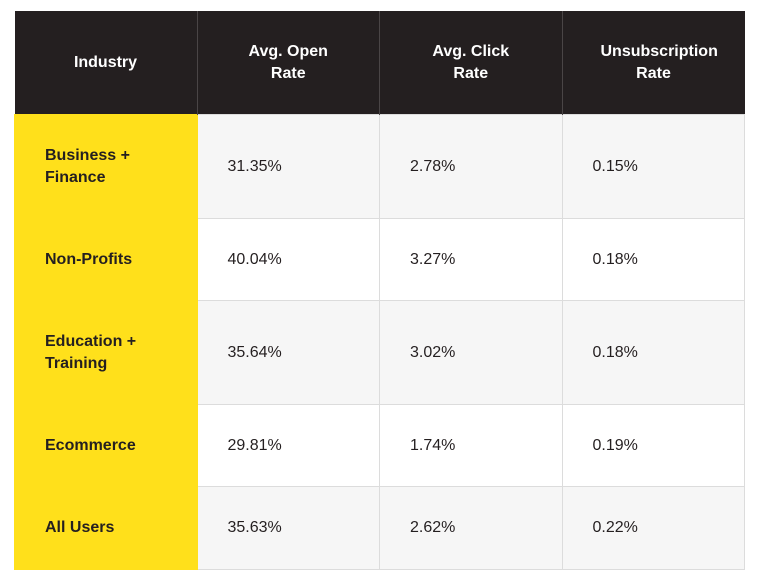  Describe the element at coordinates (106, 259) in the screenshot. I see `industry-cell: Non-Profits` at that location.